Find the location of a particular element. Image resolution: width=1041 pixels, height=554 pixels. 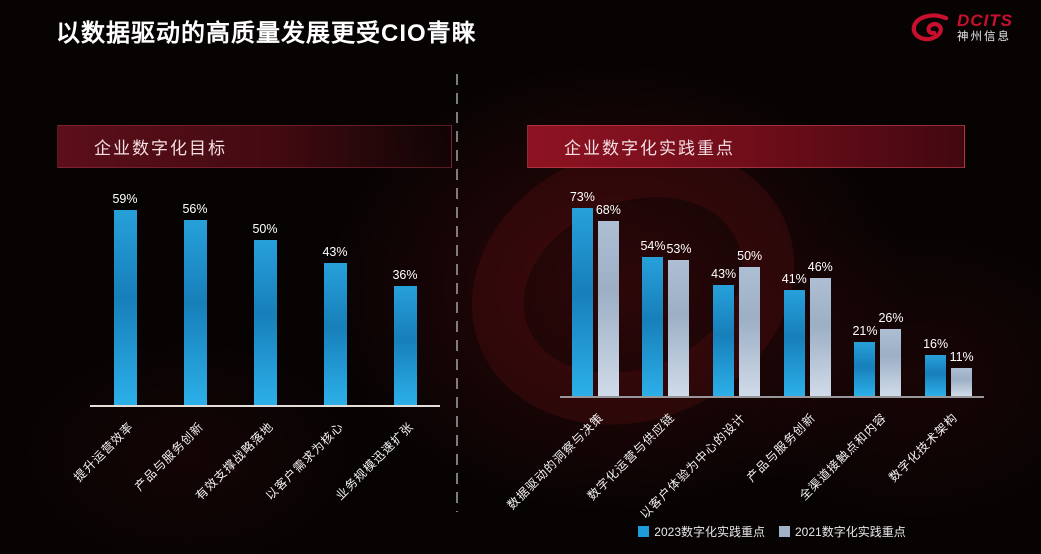

bar-value-label: 41% is located at coordinates (794, 279).